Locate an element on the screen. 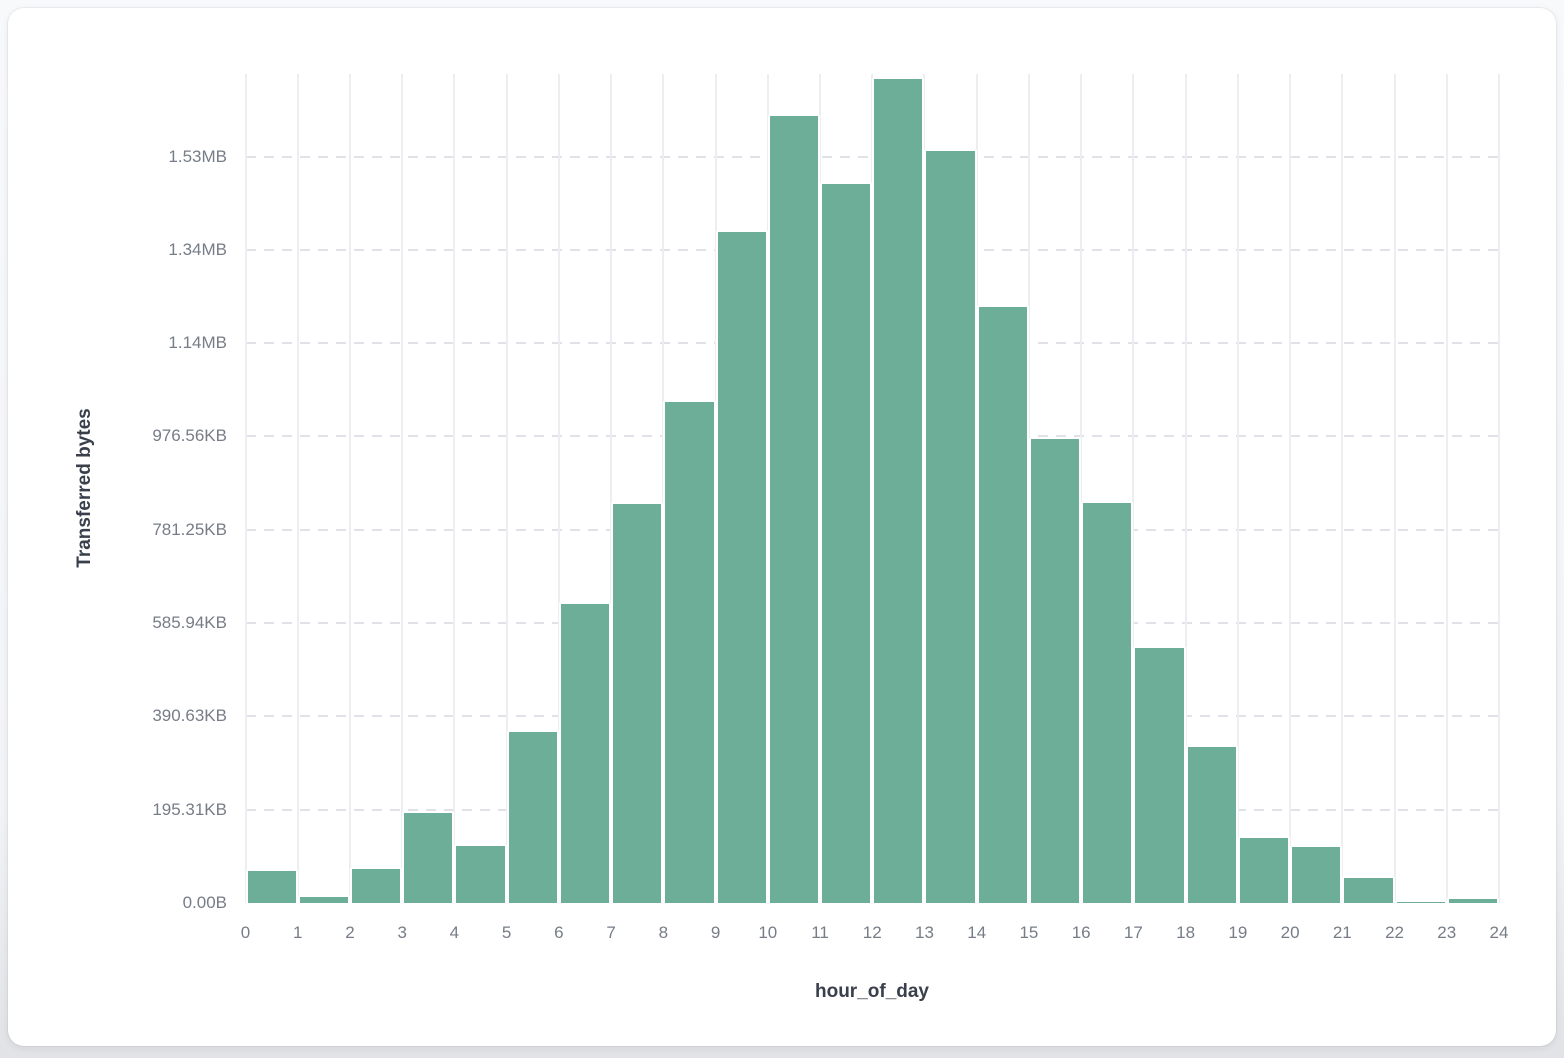  y-axis-tick-label: 1.14MB is located at coordinates (197, 343).